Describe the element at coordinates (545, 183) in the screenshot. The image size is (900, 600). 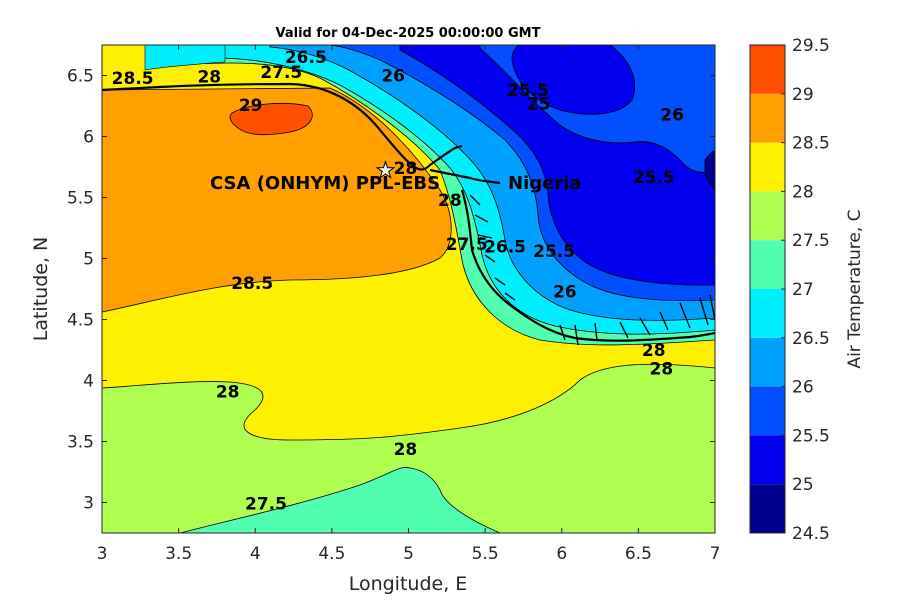
I see `country-label: Nigeria` at that location.